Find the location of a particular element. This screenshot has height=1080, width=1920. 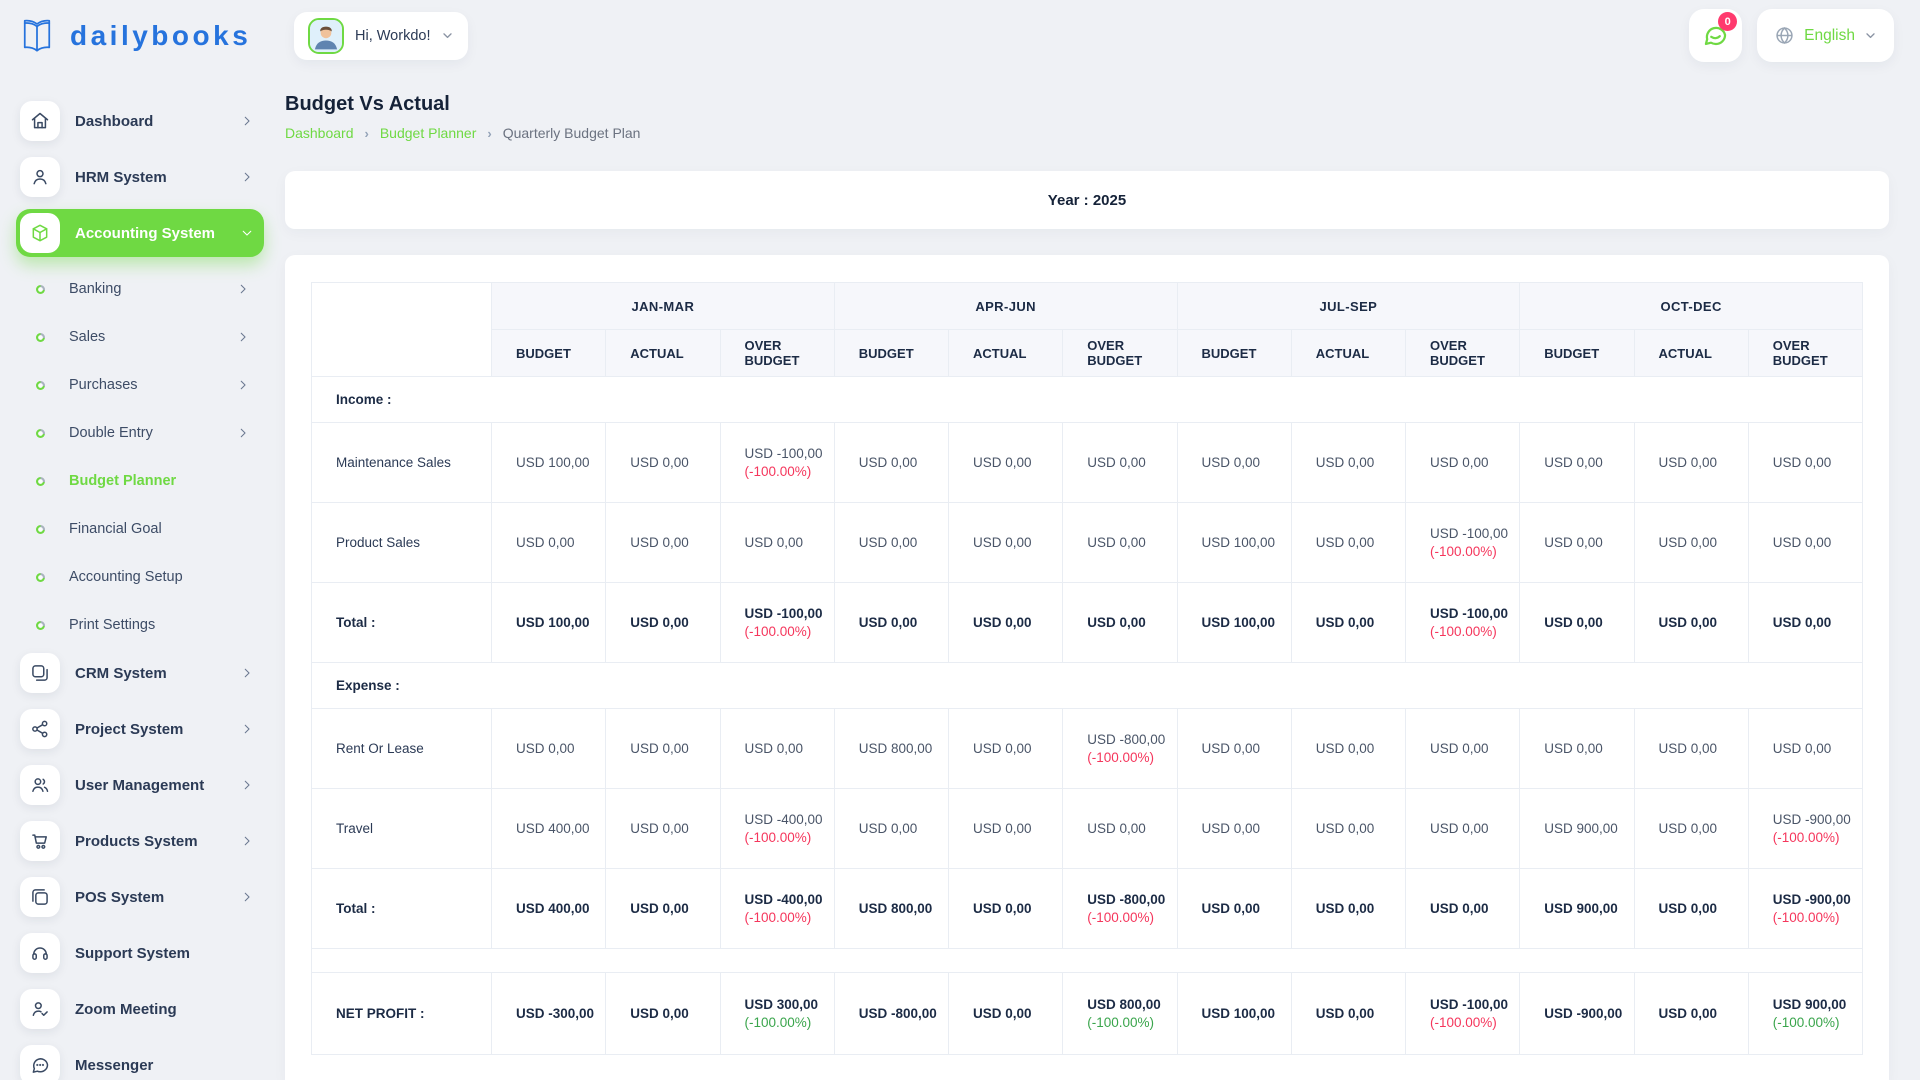

sidebar-item-messenger: Messenger is located at coordinates (140, 1060).